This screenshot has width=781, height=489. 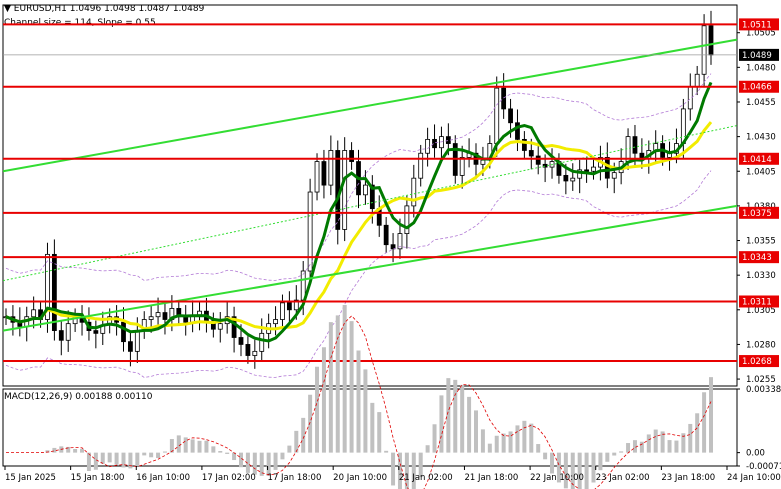 I want to click on chart-header-channel: Channel size = 114, Slope = 0.55, so click(x=80, y=23).